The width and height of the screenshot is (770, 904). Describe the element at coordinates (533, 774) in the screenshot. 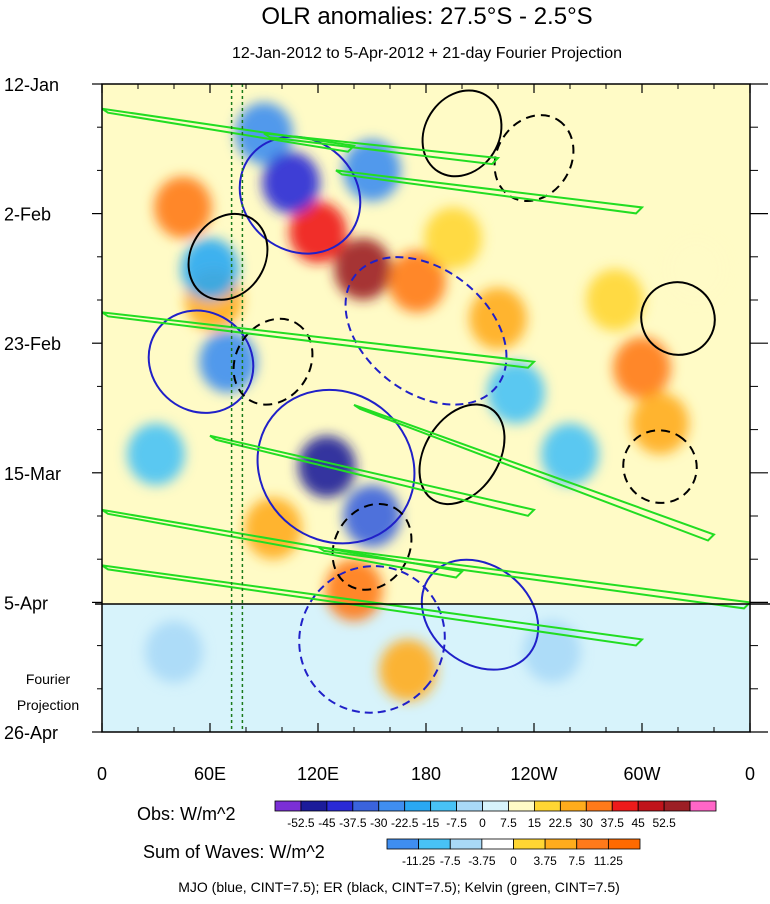

I see `x-tick-label-4: 120W` at that location.